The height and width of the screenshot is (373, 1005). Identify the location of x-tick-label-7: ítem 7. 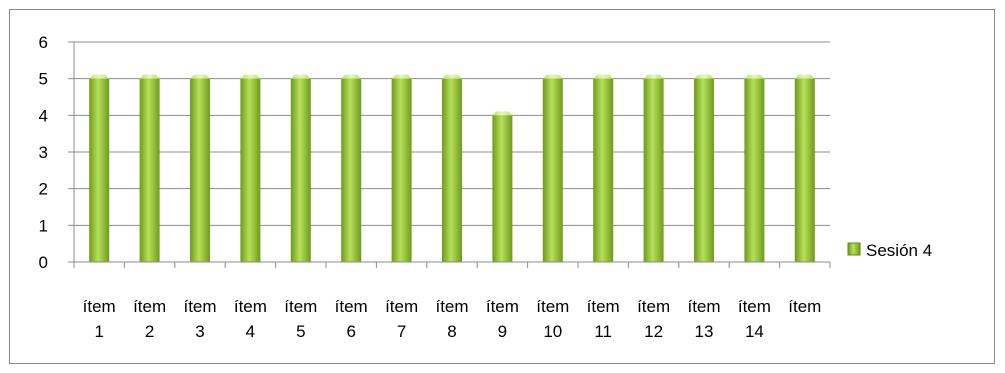
(401, 319).